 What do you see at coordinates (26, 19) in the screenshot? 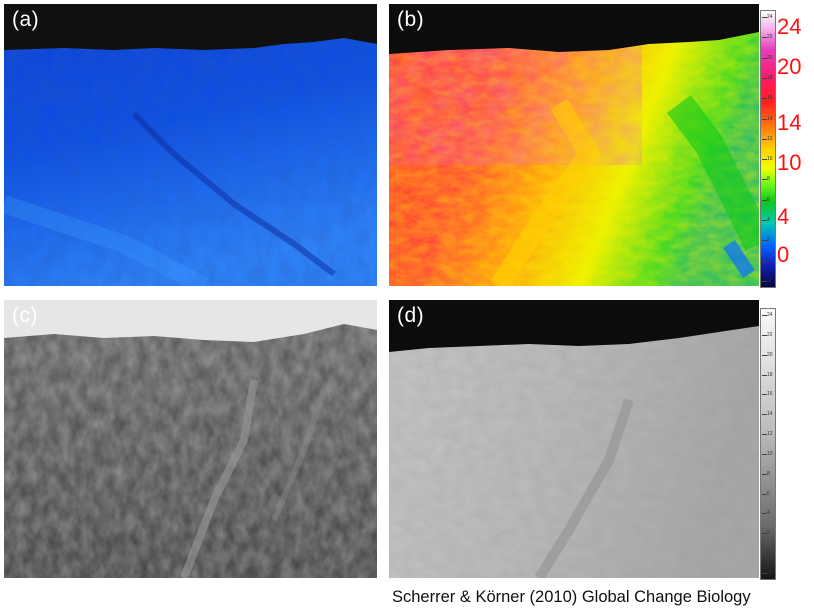
I see `panel-a-label: (a)` at bounding box center [26, 19].